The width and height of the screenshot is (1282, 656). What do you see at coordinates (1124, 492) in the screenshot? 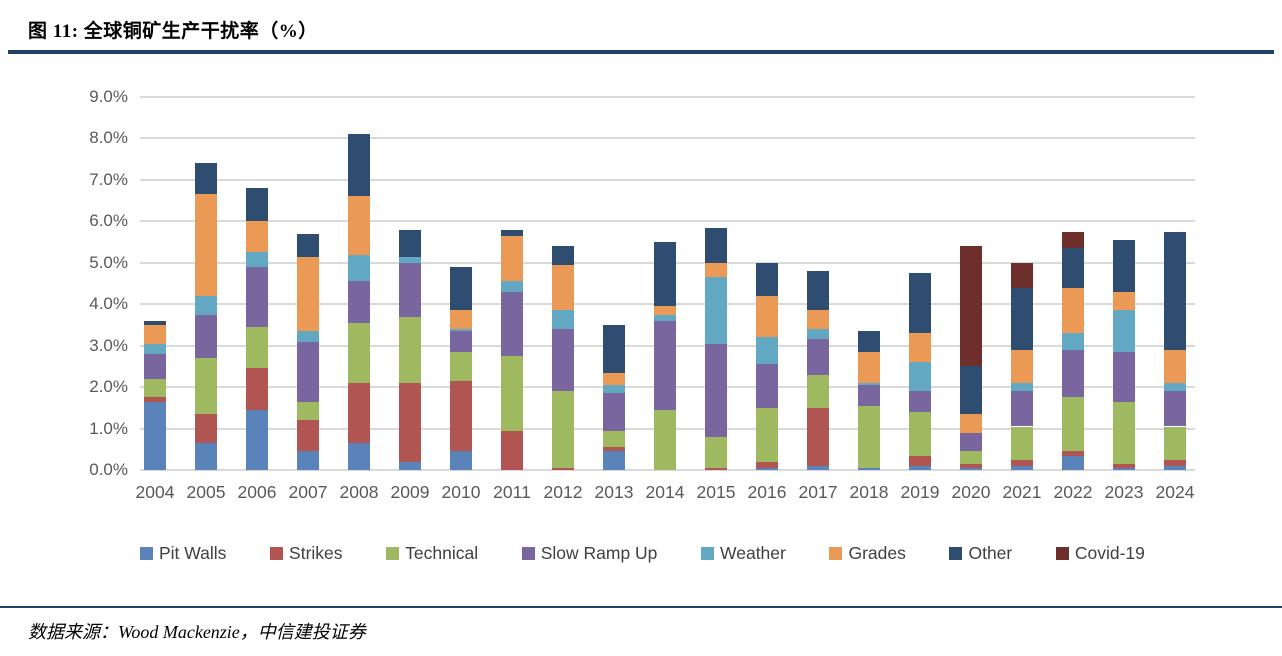
I see `x-tick-label: 2023` at bounding box center [1124, 492].